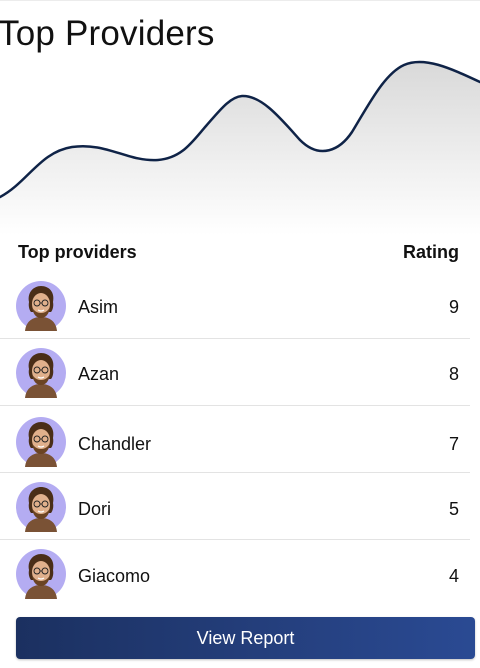 This screenshot has width=480, height=668. I want to click on provider-name: Dori, so click(95, 509).